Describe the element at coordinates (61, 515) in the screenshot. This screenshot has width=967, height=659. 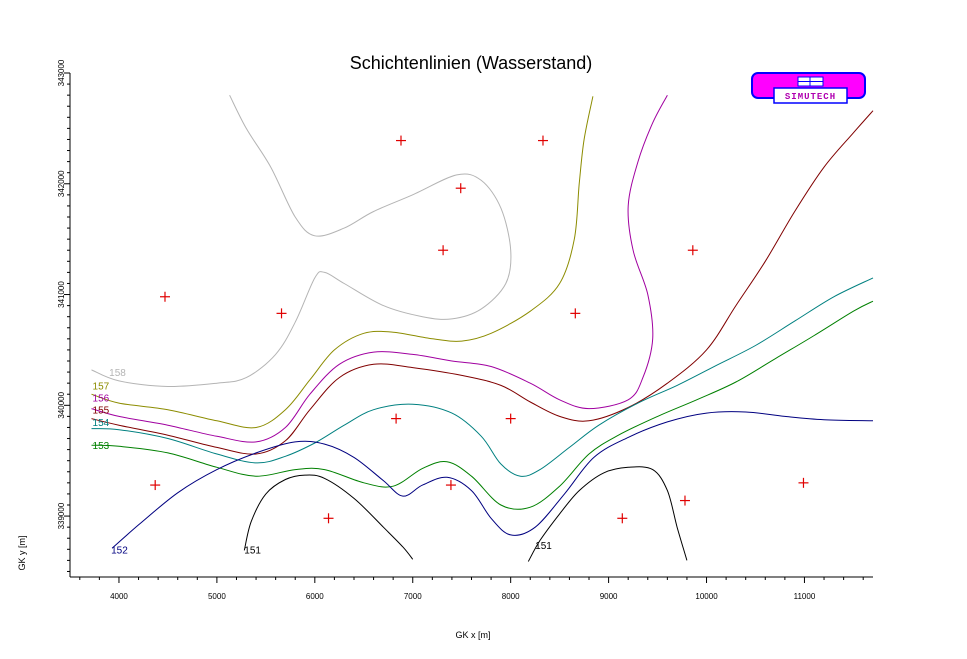
I see `y-tick-label: 339000` at that location.